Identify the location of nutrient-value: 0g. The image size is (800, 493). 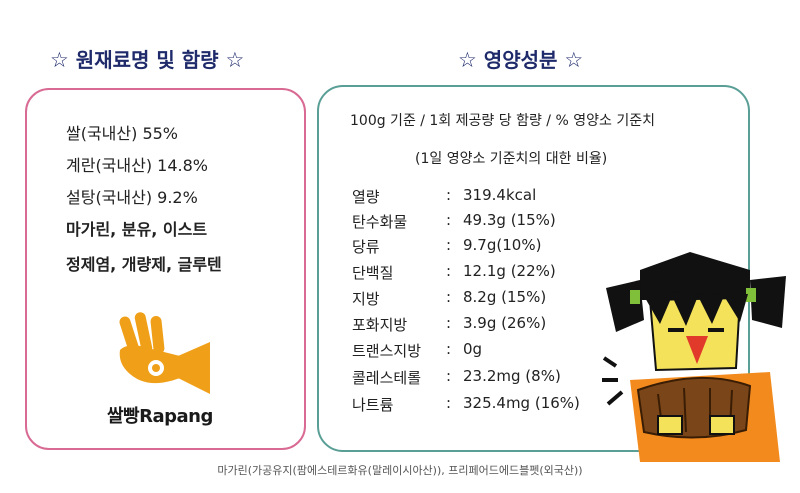
(473, 349).